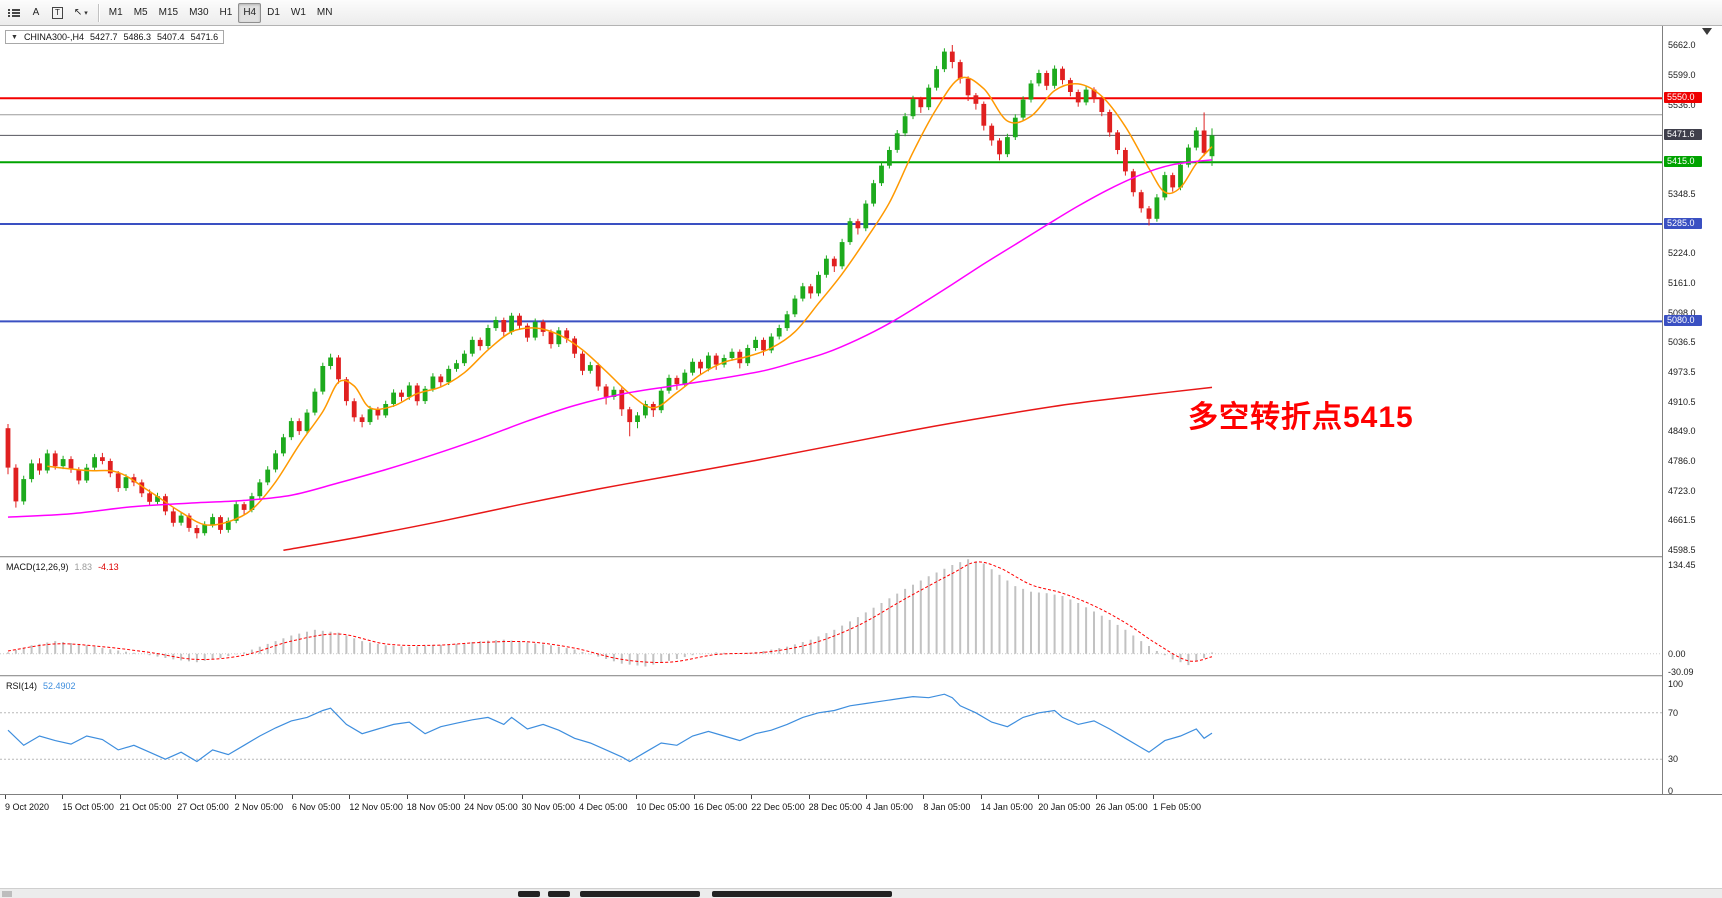 This screenshot has height=898, width=1722. What do you see at coordinates (491, 807) in the screenshot?
I see `time-label: 24 Nov 05:00` at bounding box center [491, 807].